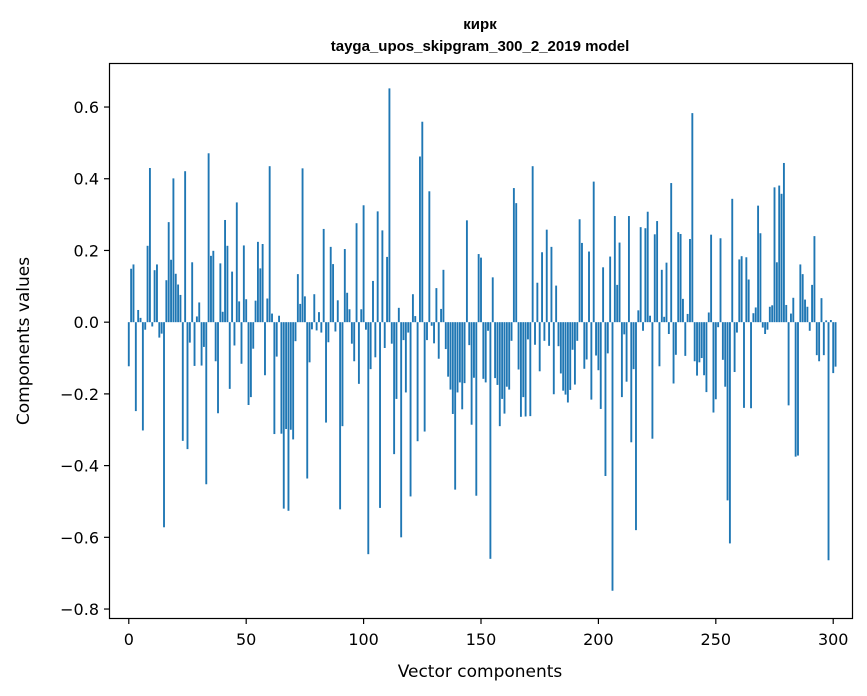  Describe the element at coordinates (79, 537) in the screenshot. I see `y-tick-label: −0.6` at that location.